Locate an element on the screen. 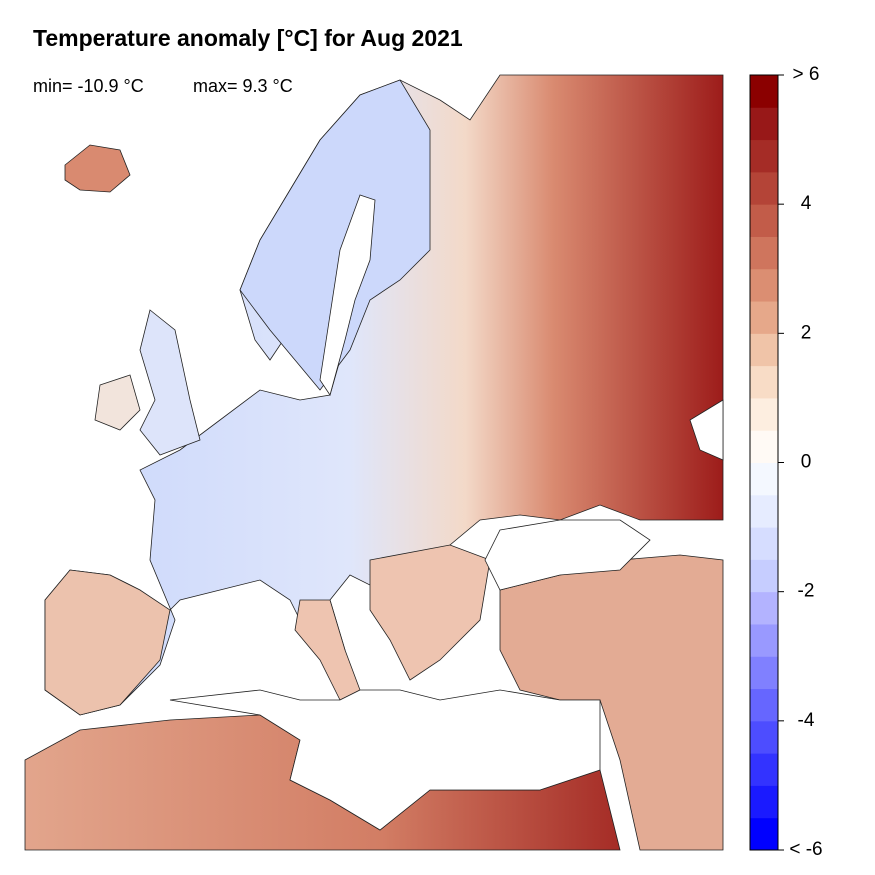 This screenshot has height=875, width=875. colorbar-tick-label: 2 is located at coordinates (806, 332).